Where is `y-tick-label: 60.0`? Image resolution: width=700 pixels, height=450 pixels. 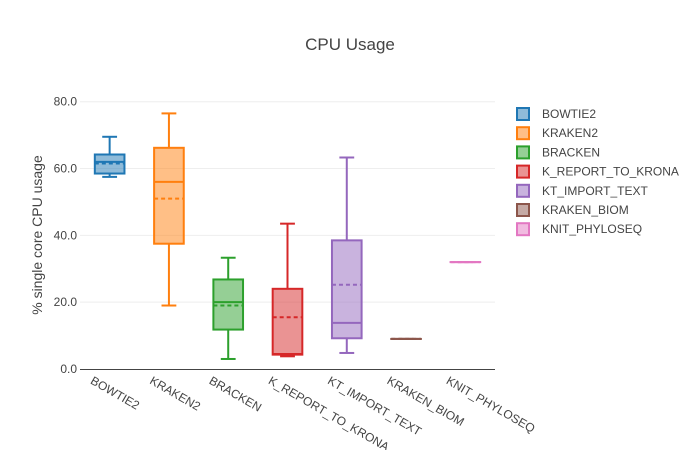 y-tick-label: 60.0 is located at coordinates (66, 169).